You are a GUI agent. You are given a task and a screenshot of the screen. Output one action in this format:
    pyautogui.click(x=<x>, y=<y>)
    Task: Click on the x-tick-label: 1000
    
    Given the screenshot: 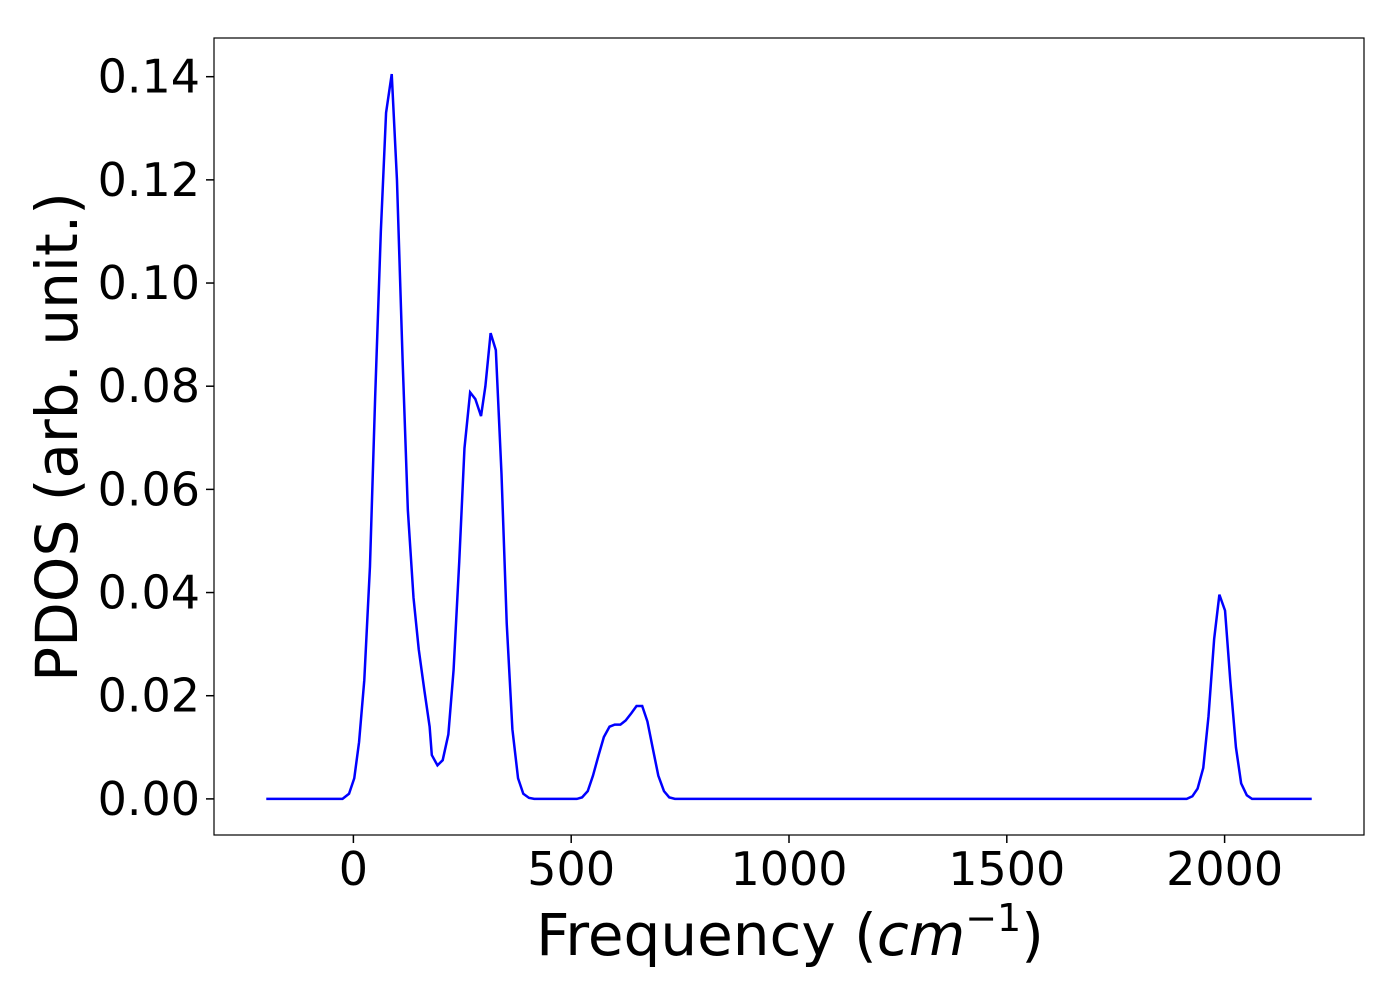 What is the action you would take?
    pyautogui.click(x=788, y=869)
    